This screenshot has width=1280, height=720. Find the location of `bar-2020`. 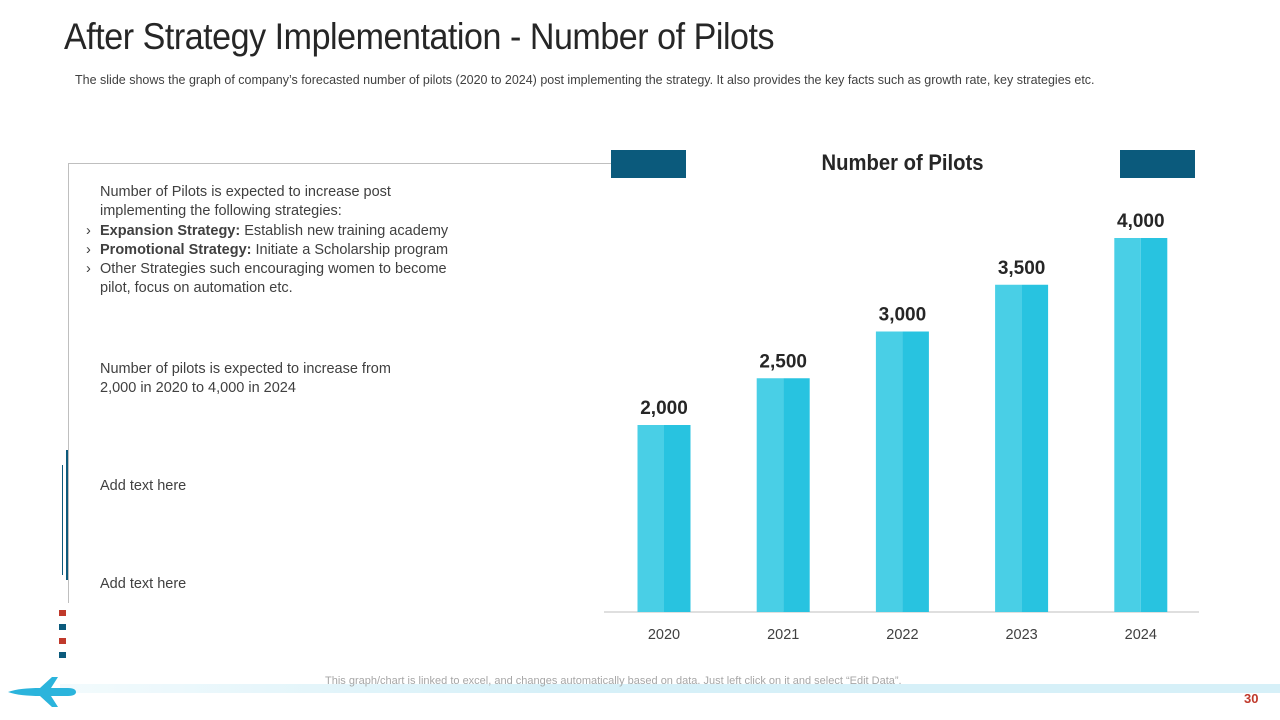

bar-2020 is located at coordinates (664, 518).